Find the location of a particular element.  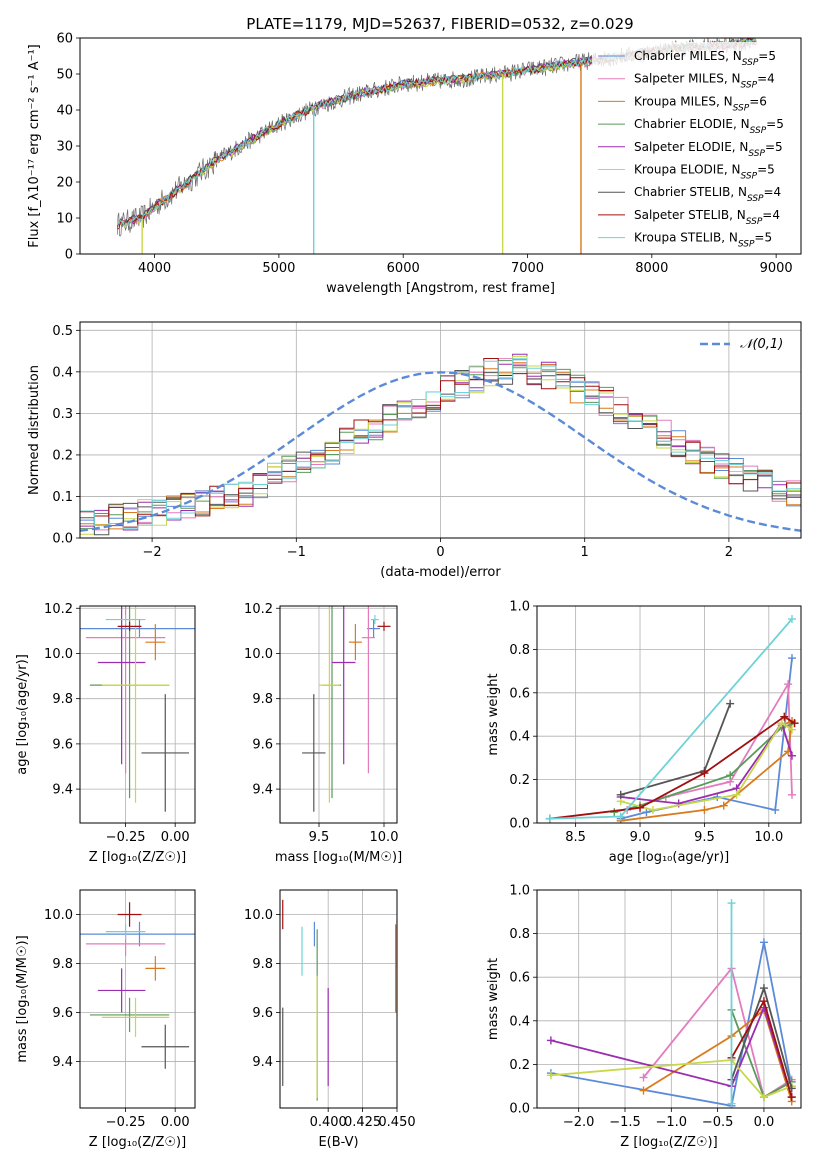

x-tick-label: 8000 is located at coordinates (651, 268).